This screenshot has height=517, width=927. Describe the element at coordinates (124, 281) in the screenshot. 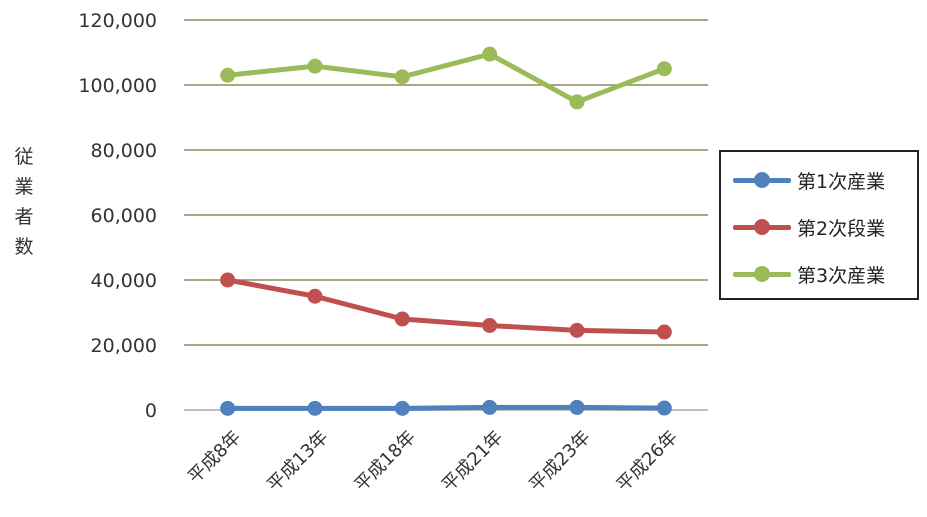

I see `y-tick-label: 40,000` at that location.